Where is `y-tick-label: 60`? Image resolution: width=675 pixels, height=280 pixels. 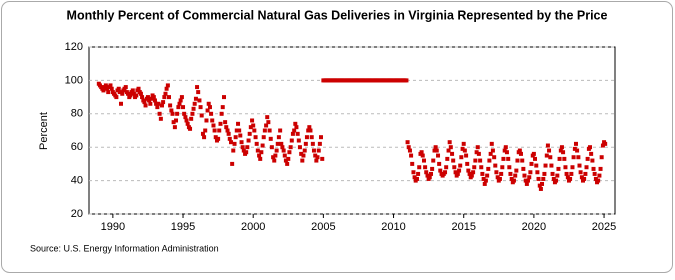 y-tick-label: 60 is located at coordinates (77, 147).